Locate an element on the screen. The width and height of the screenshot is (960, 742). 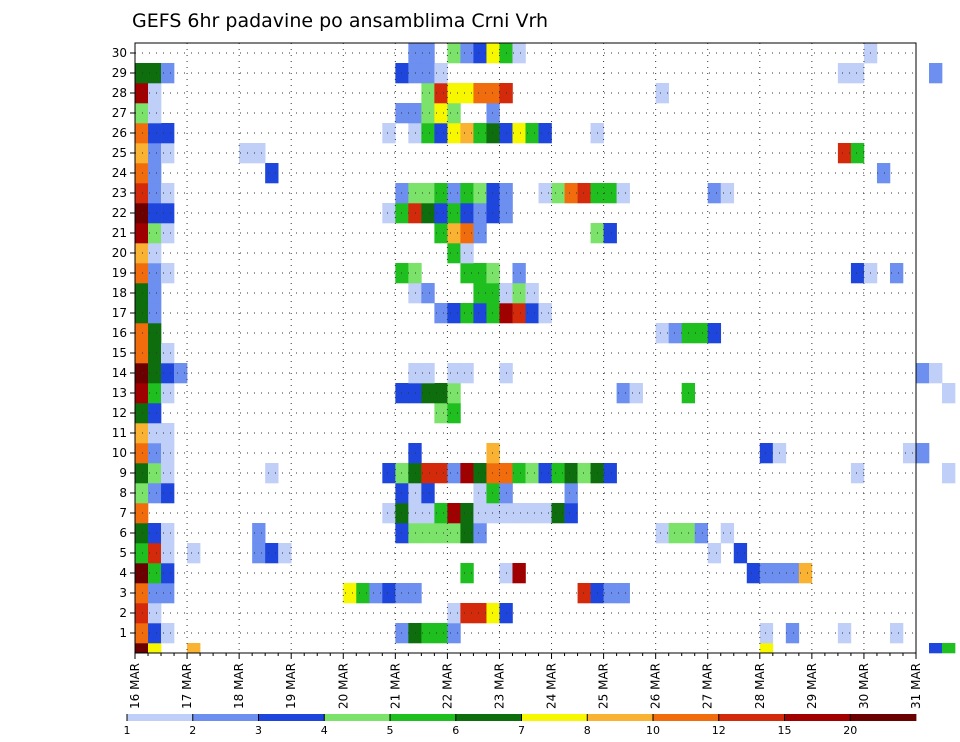
y-tick-label: 12 is located at coordinates (119, 413).